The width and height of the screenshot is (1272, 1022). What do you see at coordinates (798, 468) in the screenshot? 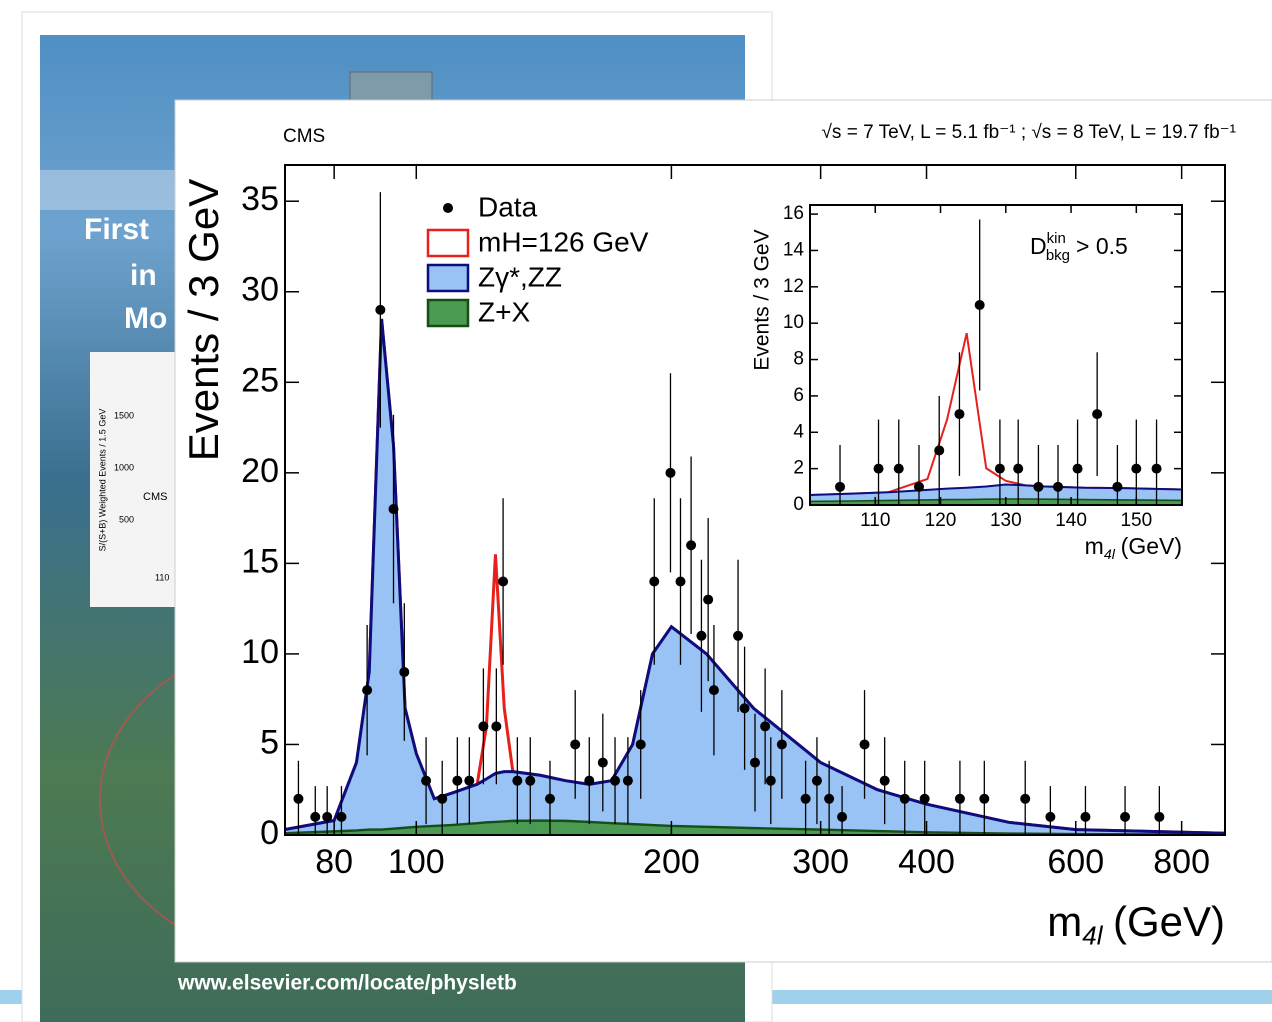
I see `y-tick-label: 2` at bounding box center [798, 468].